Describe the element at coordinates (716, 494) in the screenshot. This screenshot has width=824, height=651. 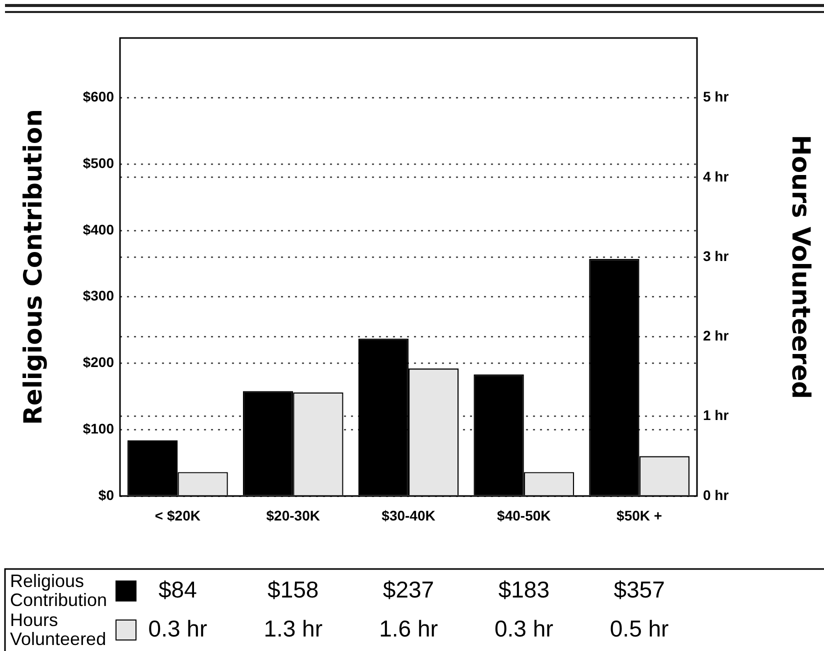
I see `y2-tick-label: 0 hr` at that location.